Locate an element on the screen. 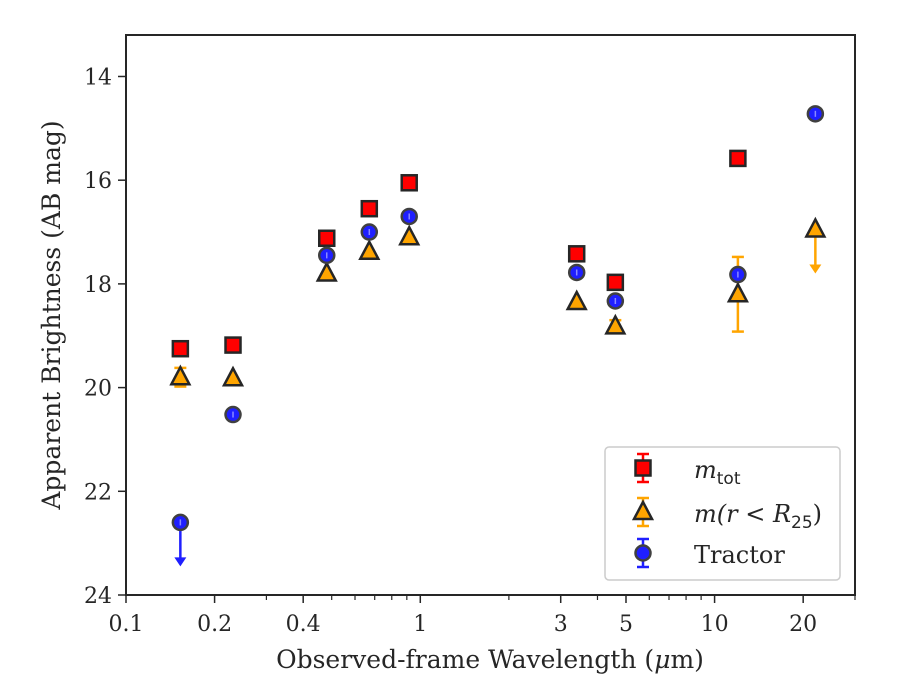  x-tick-label: 0.2 is located at coordinates (214, 624).